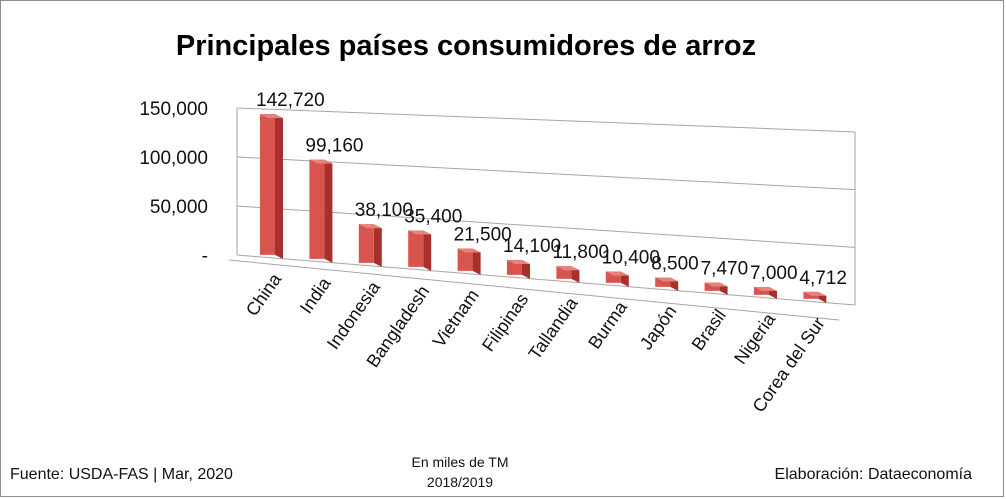 The image size is (1006, 499). What do you see at coordinates (873, 474) in the screenshot?
I see `credit-note: Elaboración: Dataeconomía` at bounding box center [873, 474].